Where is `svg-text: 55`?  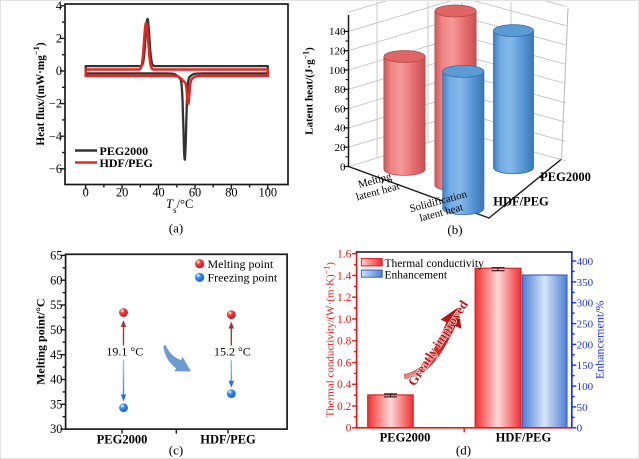
svg-text: 55 is located at coordinates (56, 305).